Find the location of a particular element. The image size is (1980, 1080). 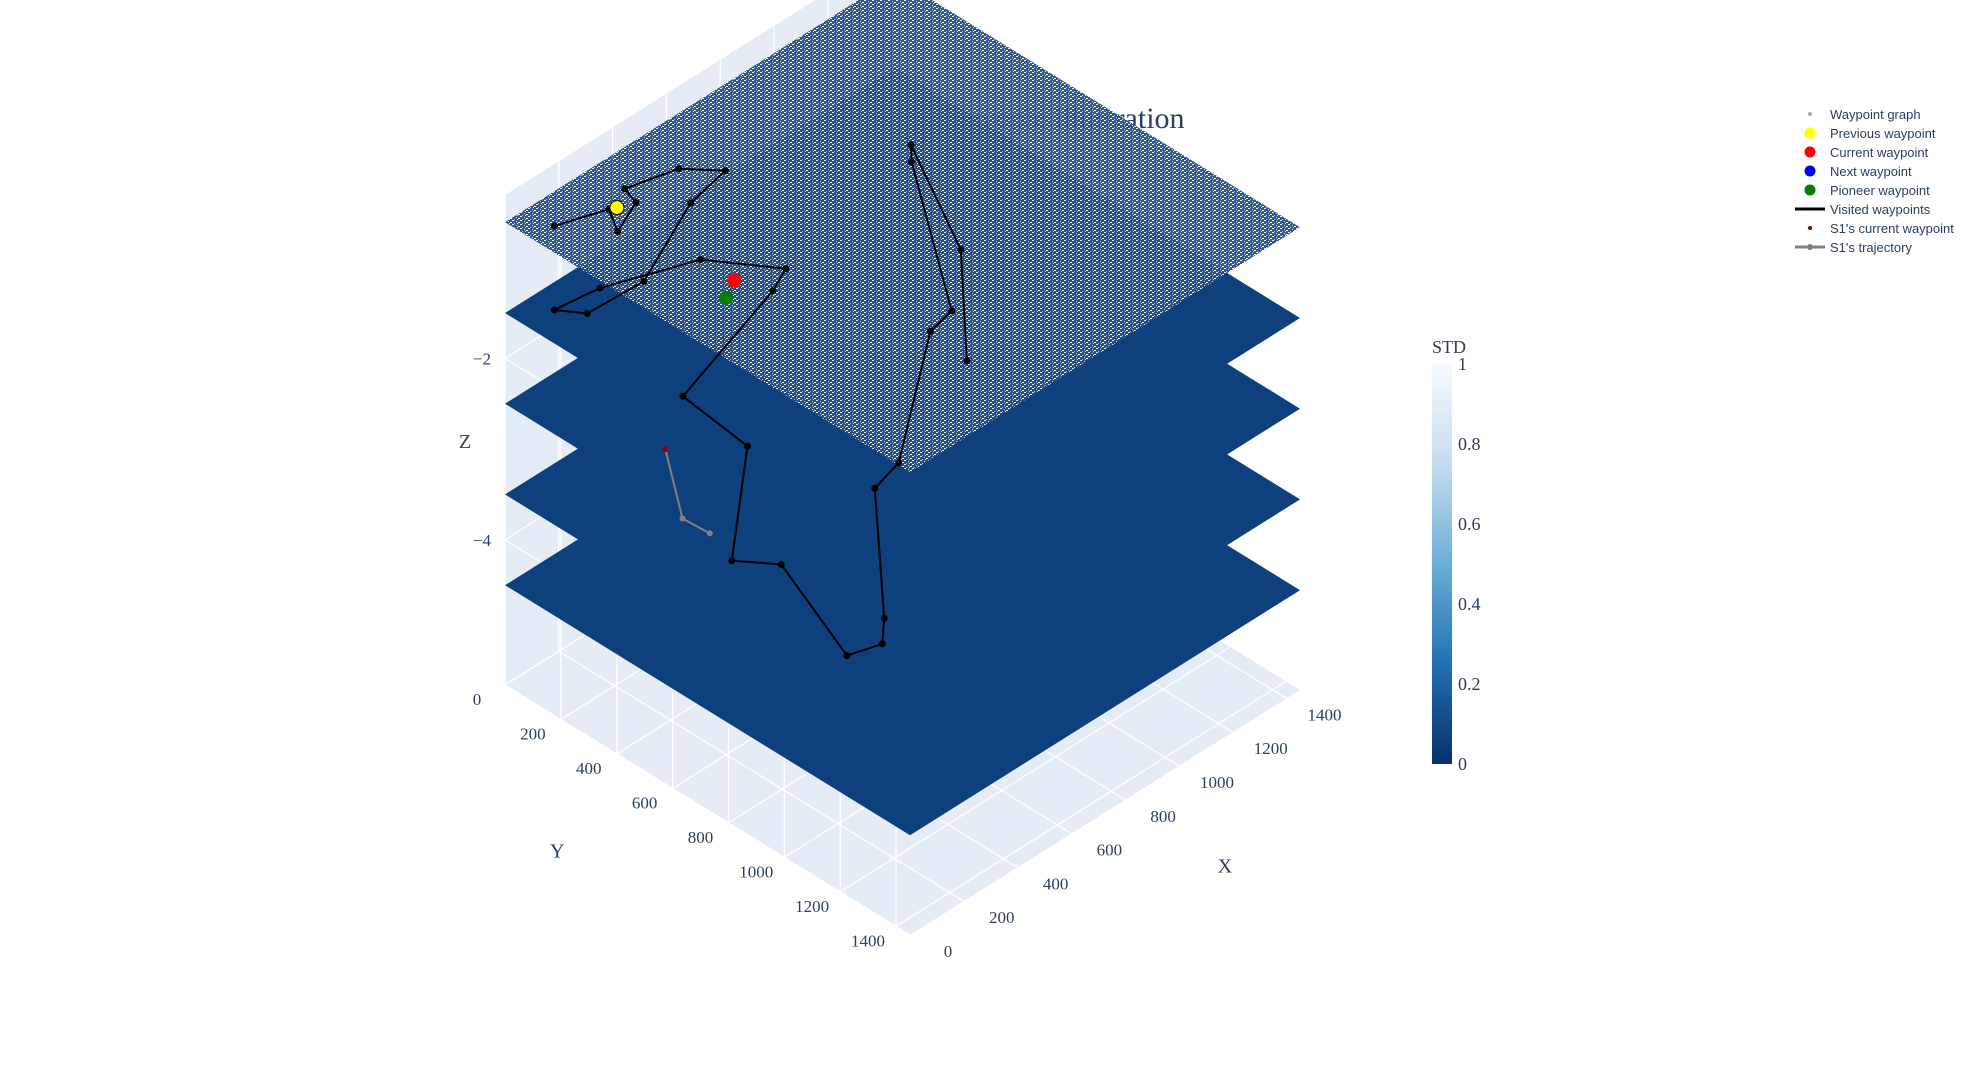

legend-item: Pioneer waypoint is located at coordinates (1867, 190).